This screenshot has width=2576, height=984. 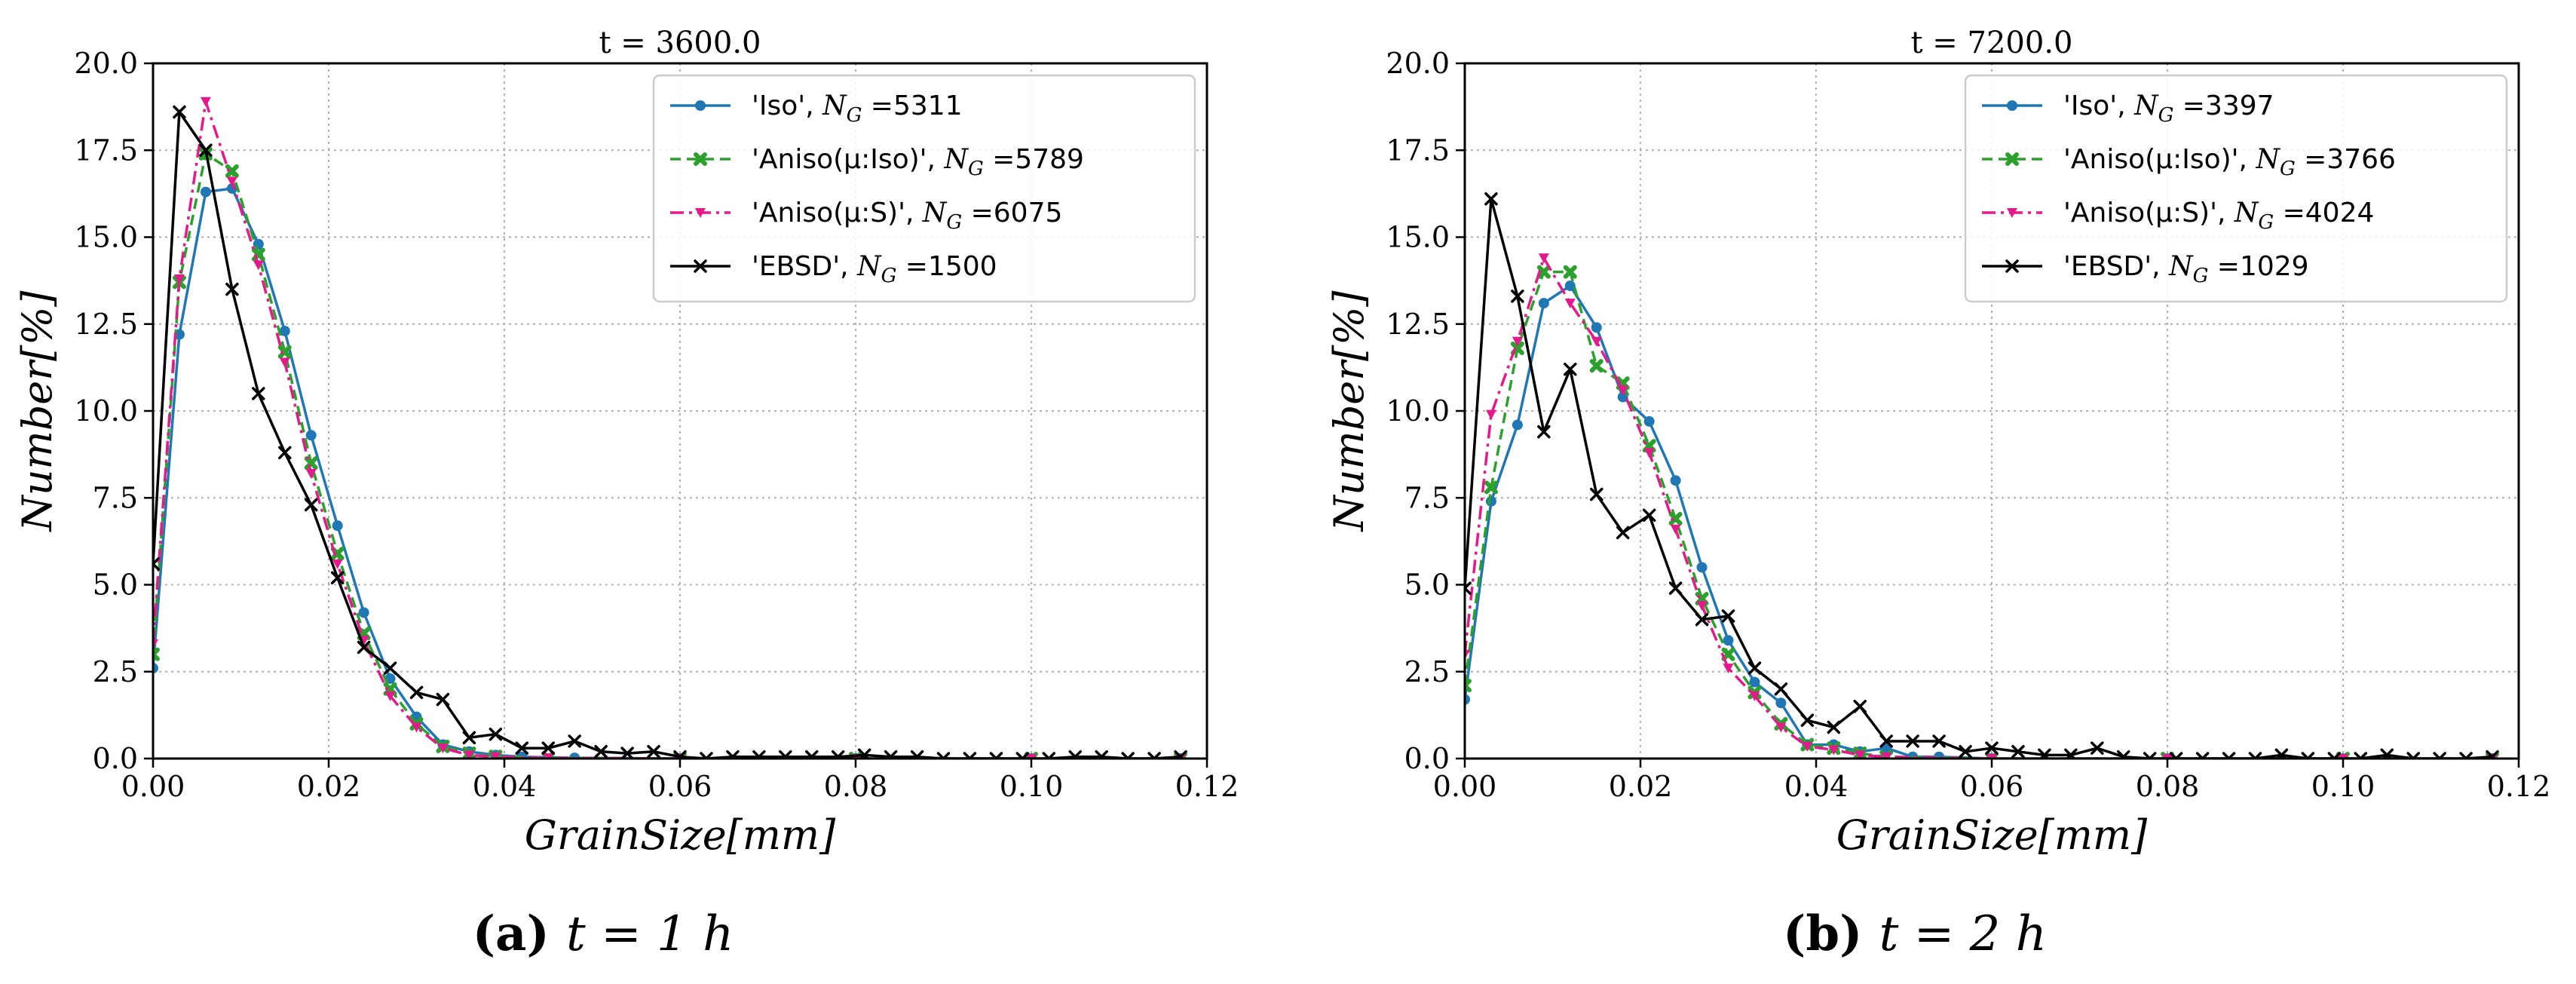 I want to click on chart2-legend-box, so click(x=2236, y=188).